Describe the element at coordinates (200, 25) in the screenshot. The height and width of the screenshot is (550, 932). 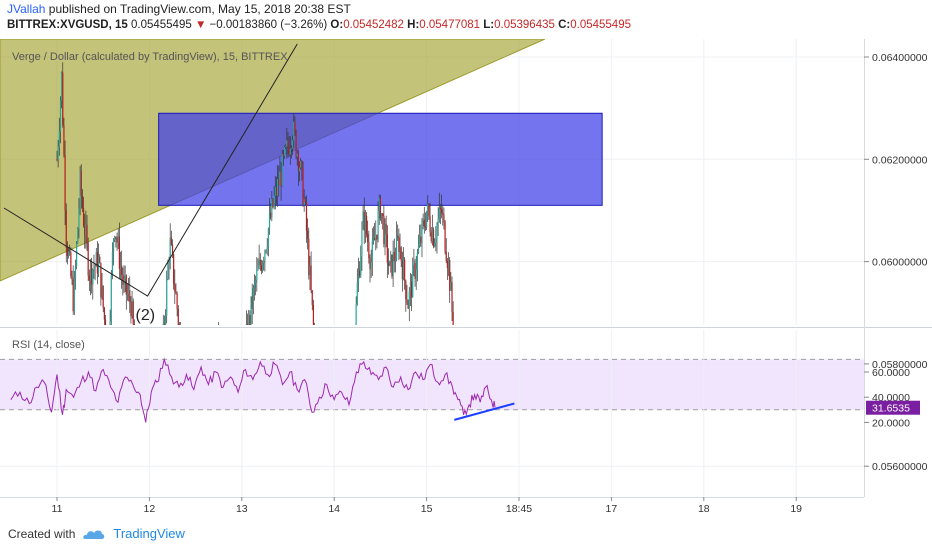
I see `down-arrow-icon: ▼` at that location.